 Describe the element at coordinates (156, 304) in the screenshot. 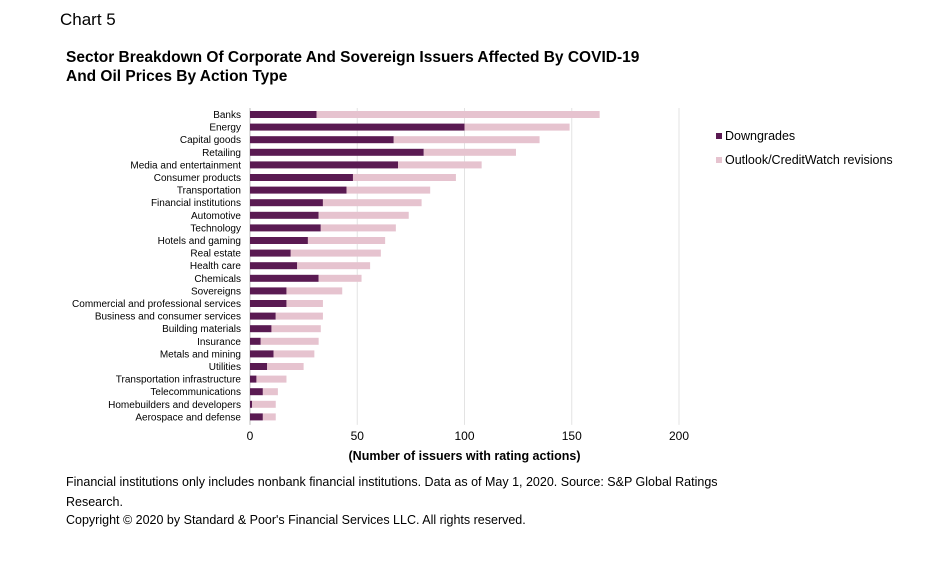

I see `category-label: Commercial and professional services` at that location.